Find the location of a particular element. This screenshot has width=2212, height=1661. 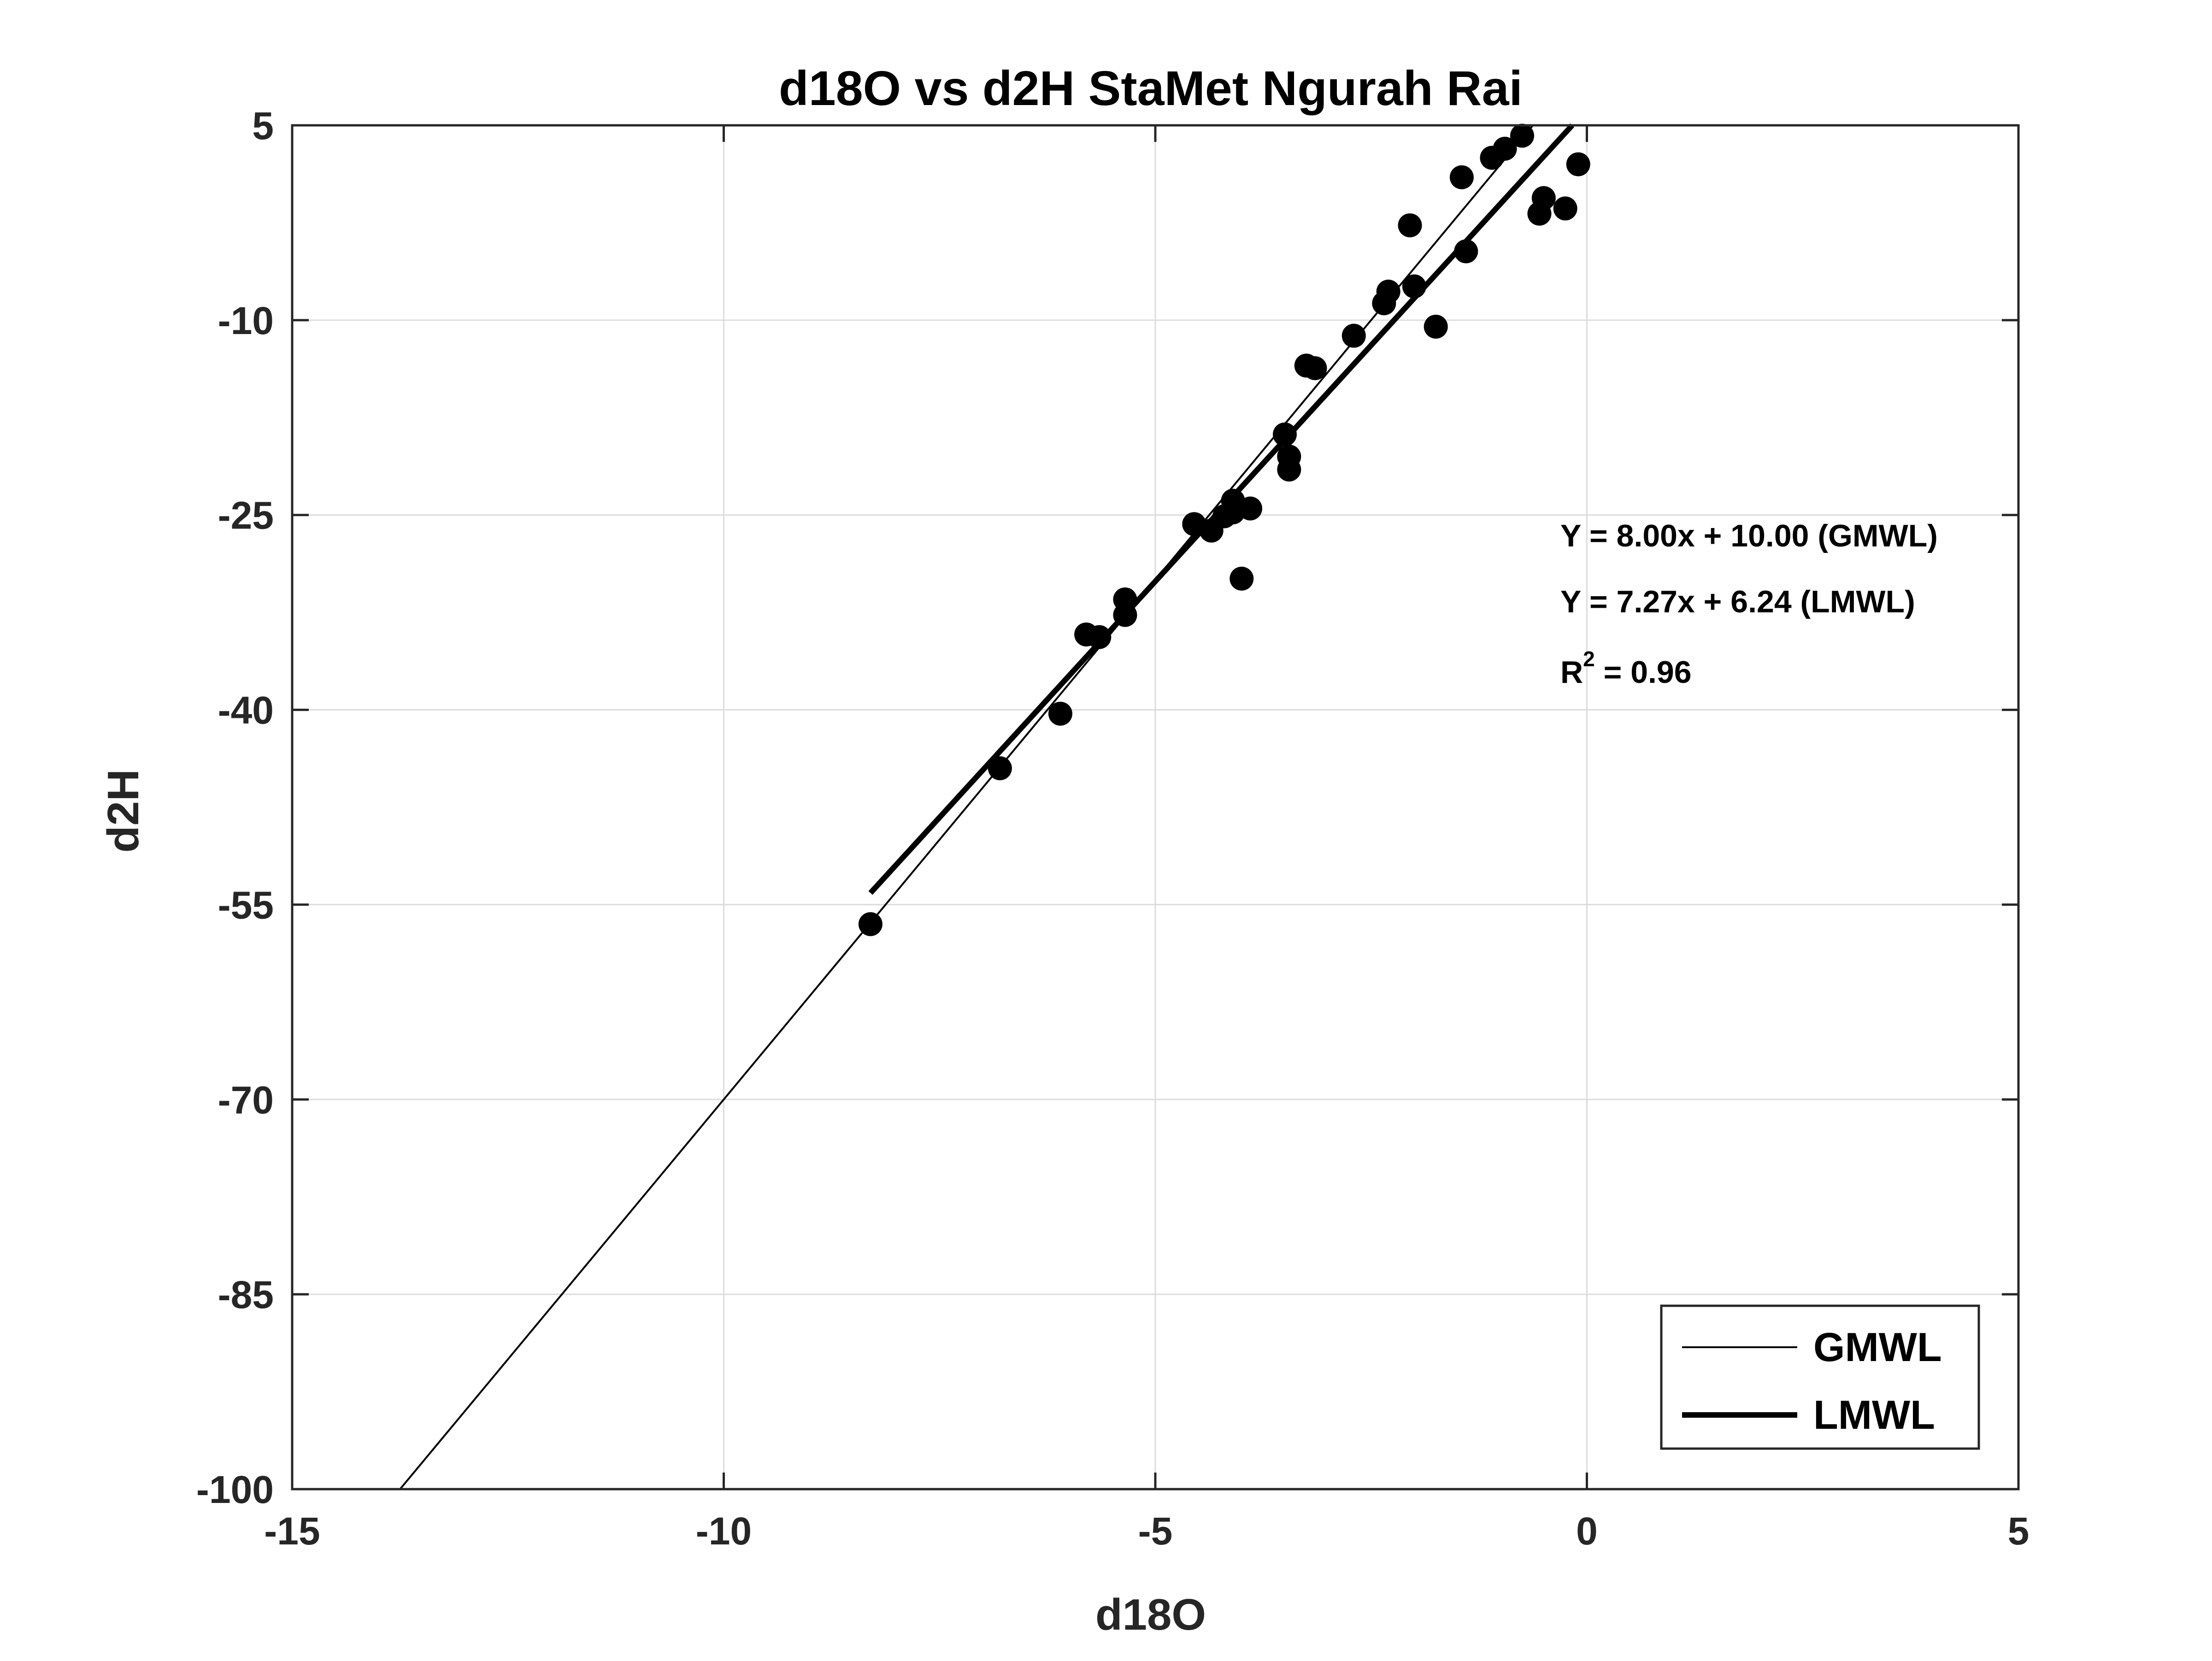

y-axis-label: d2H is located at coordinates (123, 810).